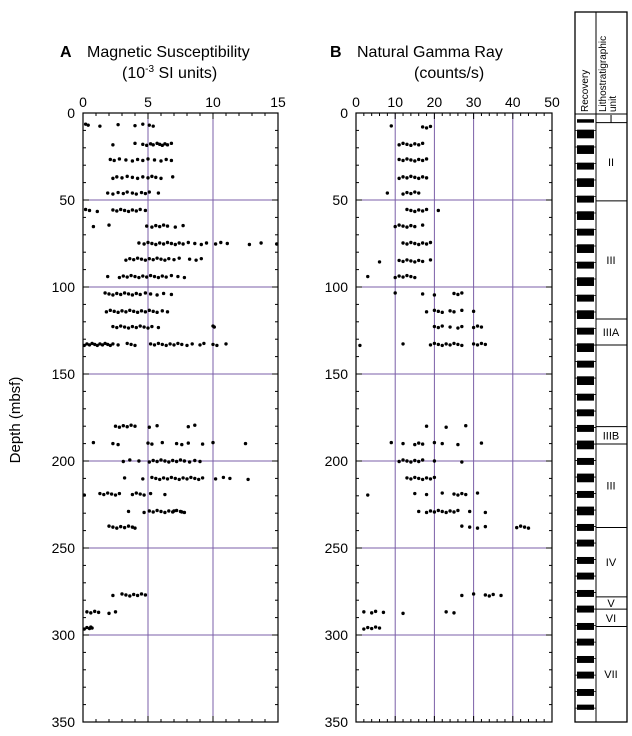 This screenshot has height=736, width=632. What do you see at coordinates (395, 102) in the screenshot?
I see `x-tick-label: 10` at bounding box center [395, 102].